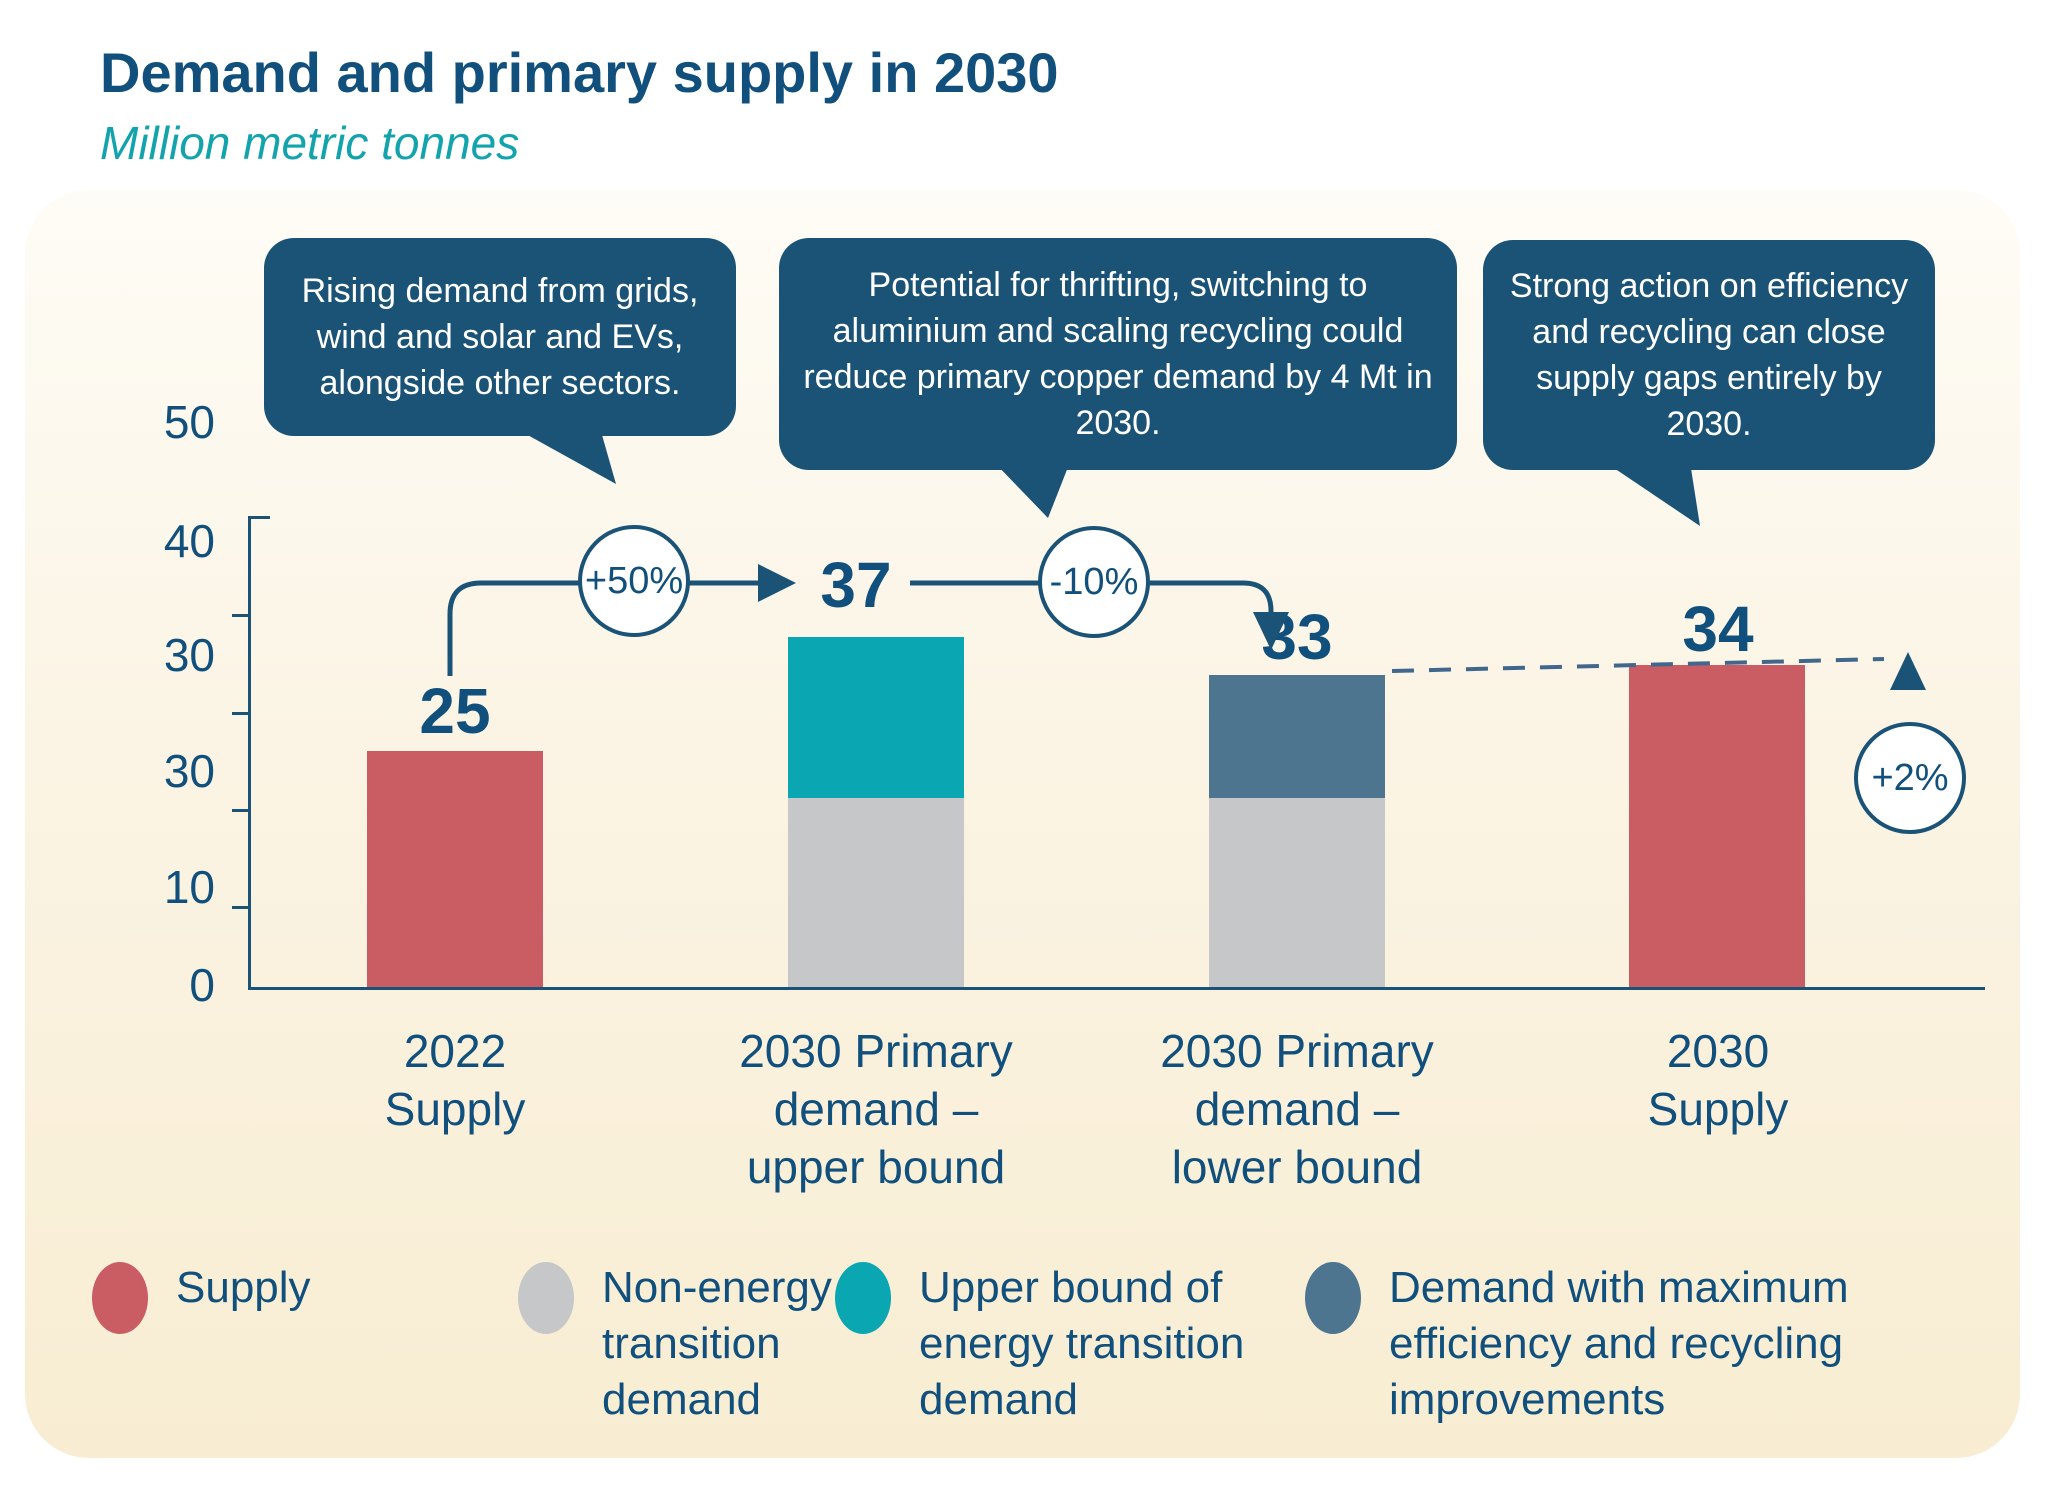 The width and height of the screenshot is (2048, 1498). I want to click on bar-value-label: 25, so click(455, 711).